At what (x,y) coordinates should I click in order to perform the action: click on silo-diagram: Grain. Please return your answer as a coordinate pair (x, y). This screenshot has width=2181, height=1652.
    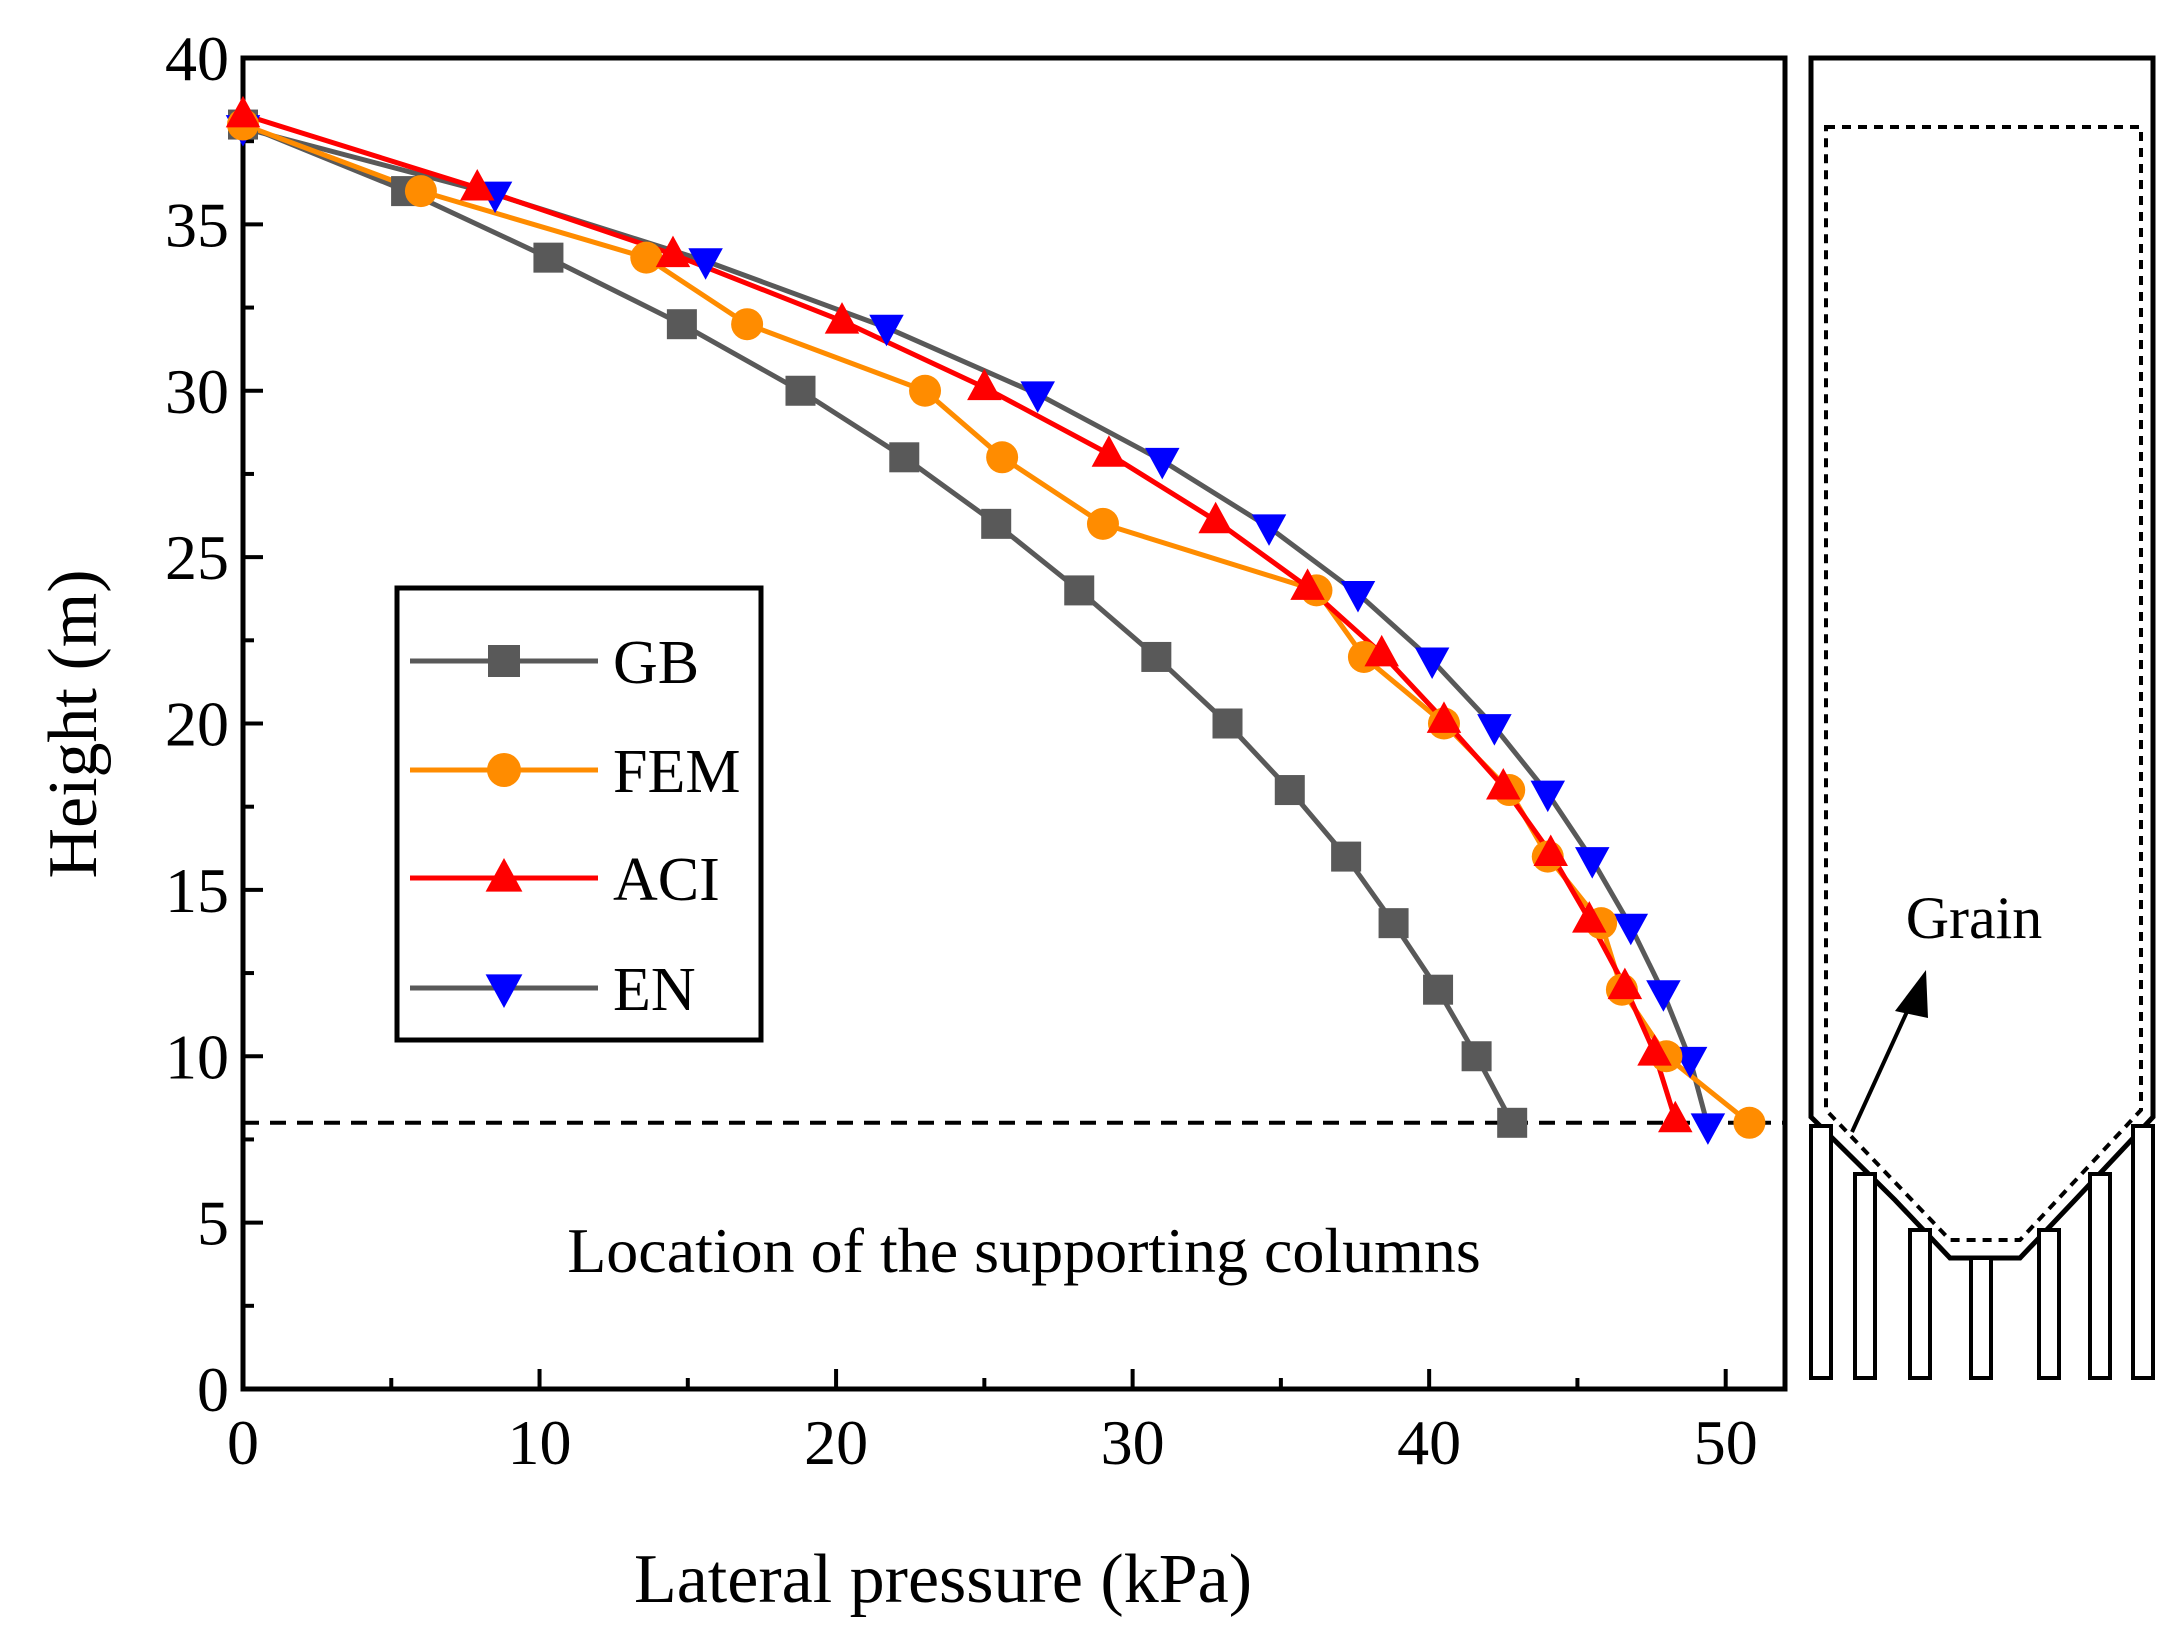
    Looking at the image, I should click on (1982, 717).